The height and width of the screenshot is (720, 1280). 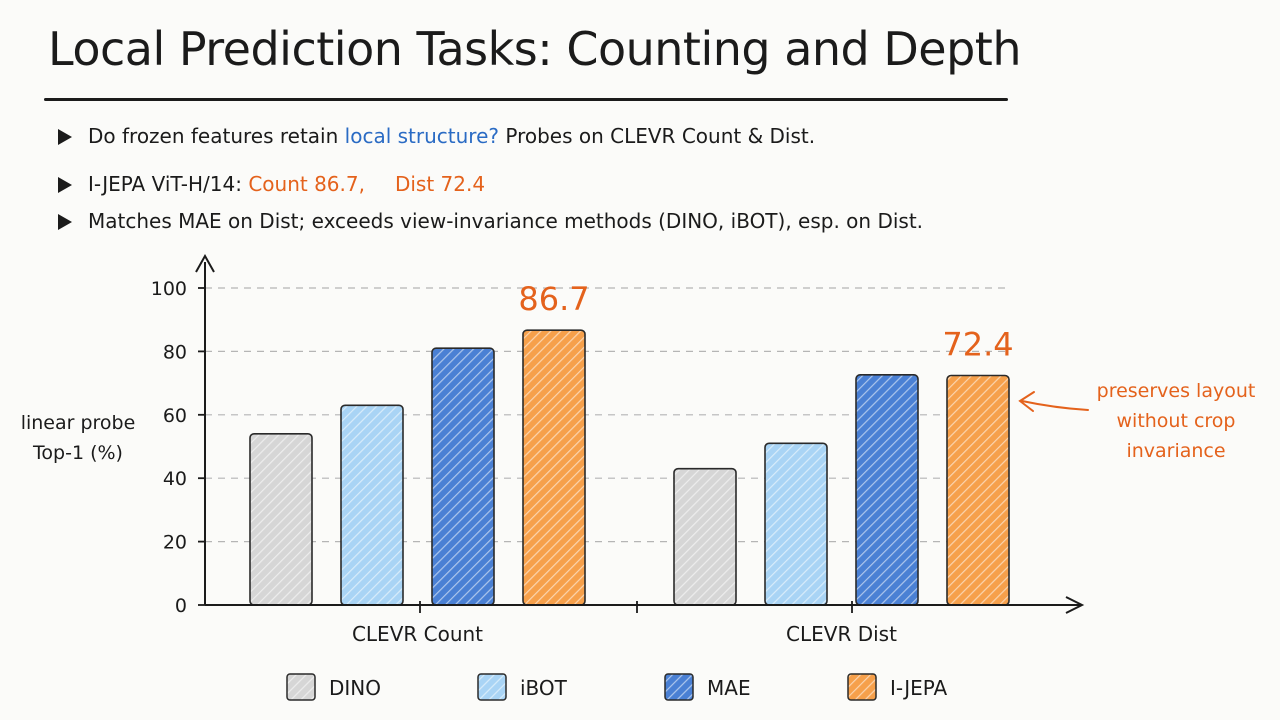 I want to click on bar-ibot-clevr-count, so click(x=372, y=505).